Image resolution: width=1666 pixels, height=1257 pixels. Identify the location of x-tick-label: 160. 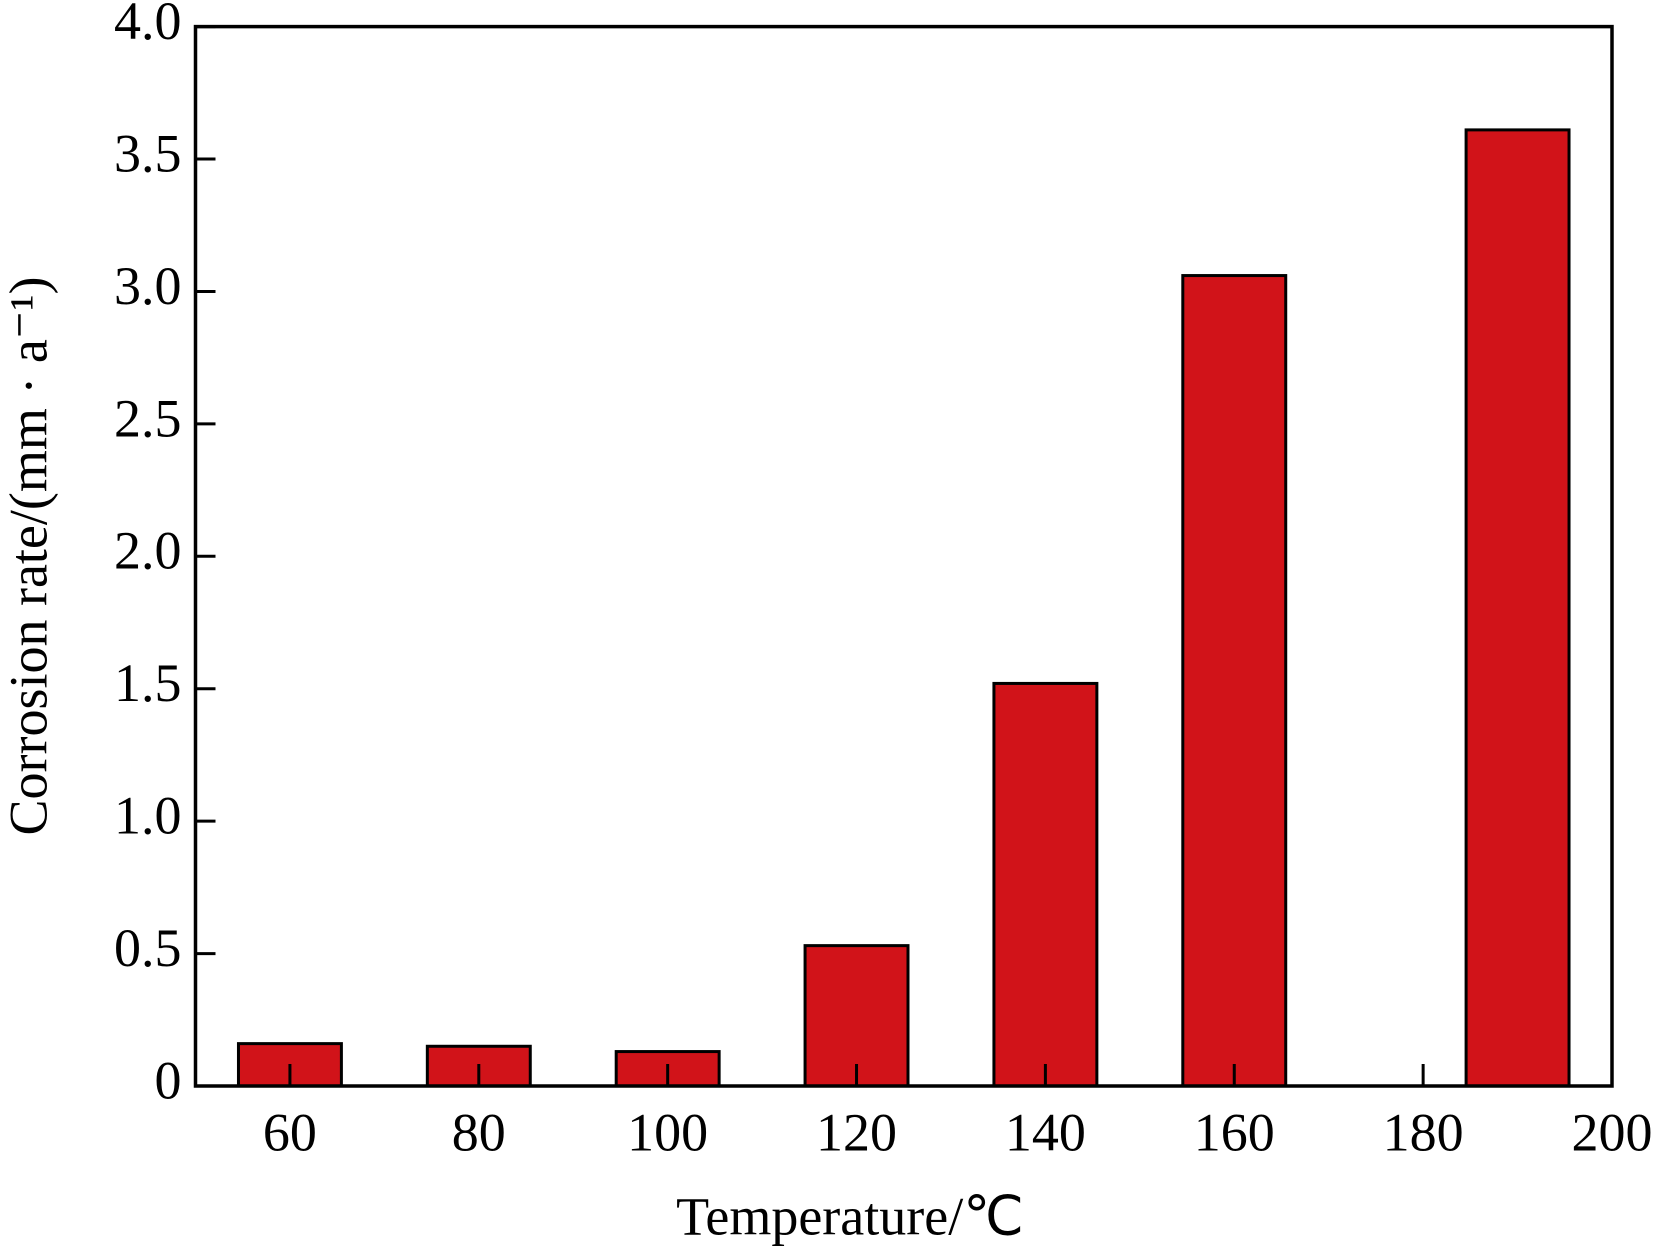
(1234, 1132).